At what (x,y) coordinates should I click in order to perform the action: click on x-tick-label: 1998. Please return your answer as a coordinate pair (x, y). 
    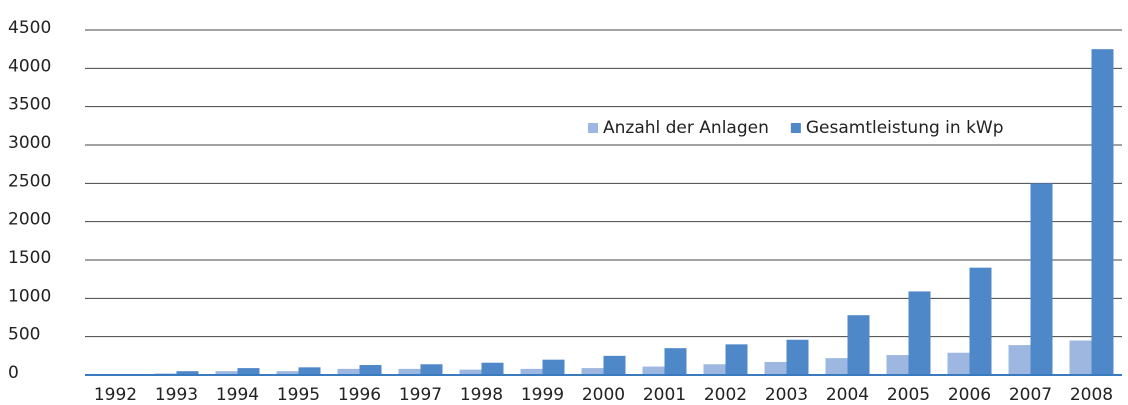
    Looking at the image, I should click on (481, 395).